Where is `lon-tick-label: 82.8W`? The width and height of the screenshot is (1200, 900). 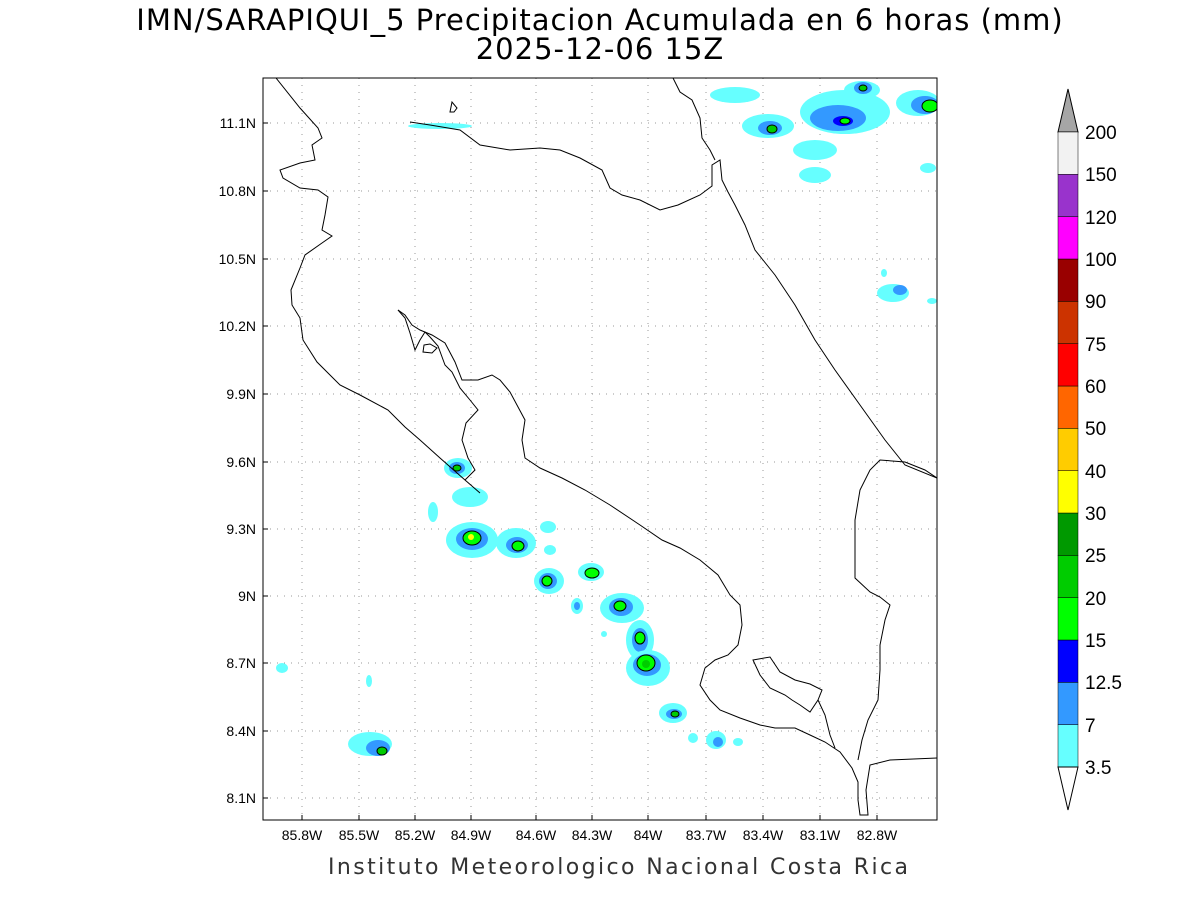
lon-tick-label: 82.8W is located at coordinates (877, 835).